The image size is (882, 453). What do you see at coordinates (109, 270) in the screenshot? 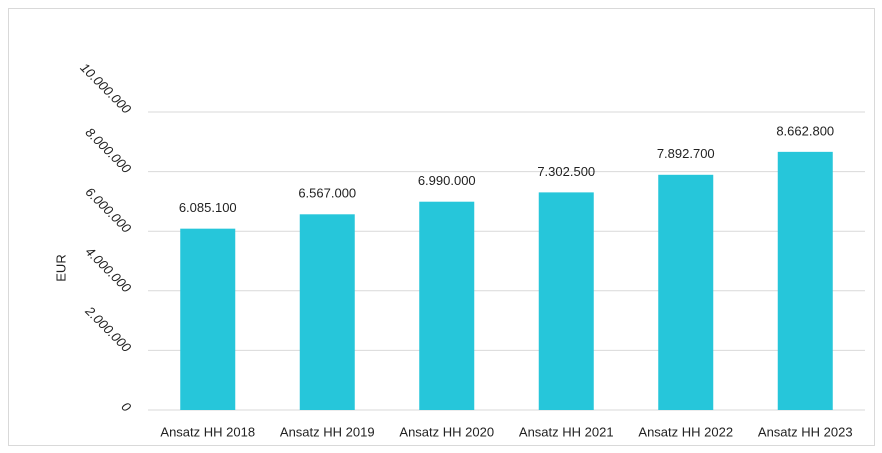
I see `y-tick-label: 4.000.000` at bounding box center [109, 270].